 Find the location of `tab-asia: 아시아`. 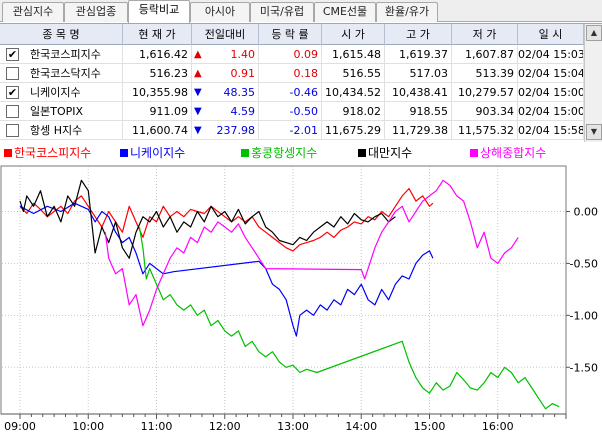

tab-asia: 아시아 is located at coordinates (220, 12).